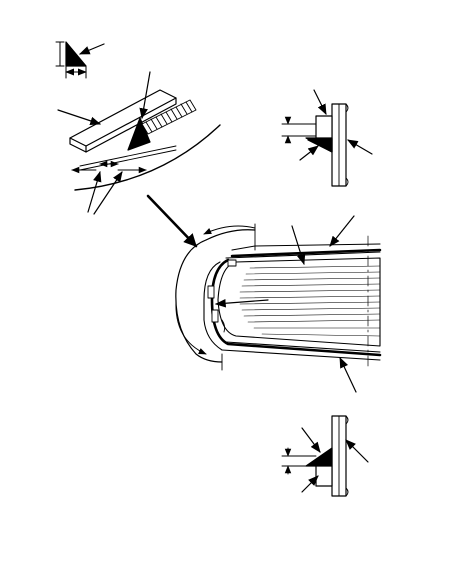 This screenshot has width=475, height=578. Describe the element at coordinates (139, 134) in the screenshot. I see `urethane-bead-icon` at that location.